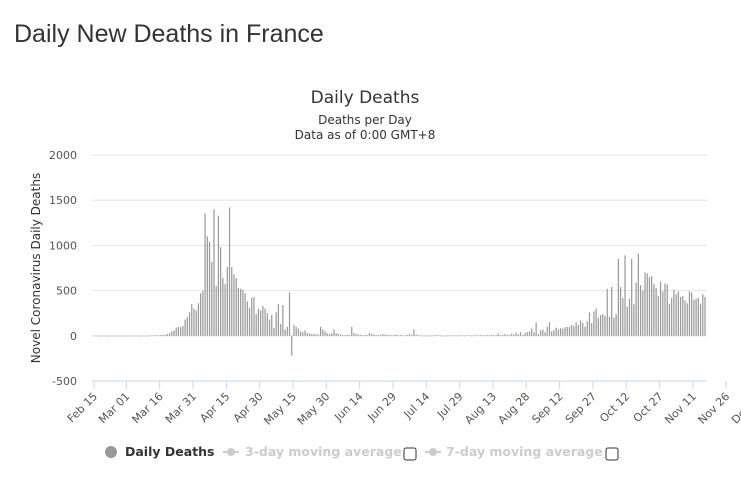 This screenshot has height=496, width=741. Describe the element at coordinates (524, 451) in the screenshot. I see `legend-item-7day: 7-day moving average` at that location.